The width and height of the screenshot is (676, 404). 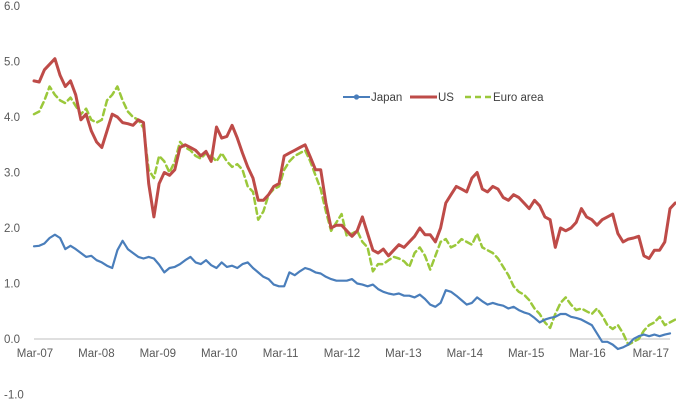 What do you see at coordinates (465, 354) in the screenshot?
I see `x-tick-label: Mar-14` at bounding box center [465, 354].